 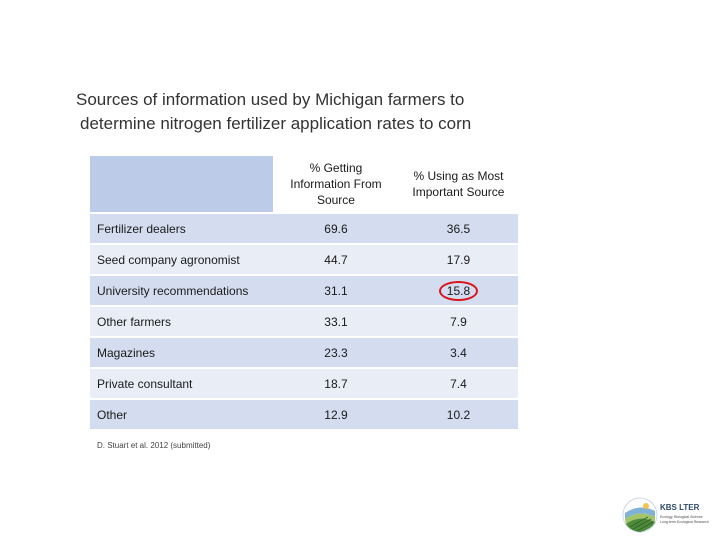 What do you see at coordinates (336, 185) in the screenshot?
I see `header-getting-information: % Getting Information From Source` at bounding box center [336, 185].